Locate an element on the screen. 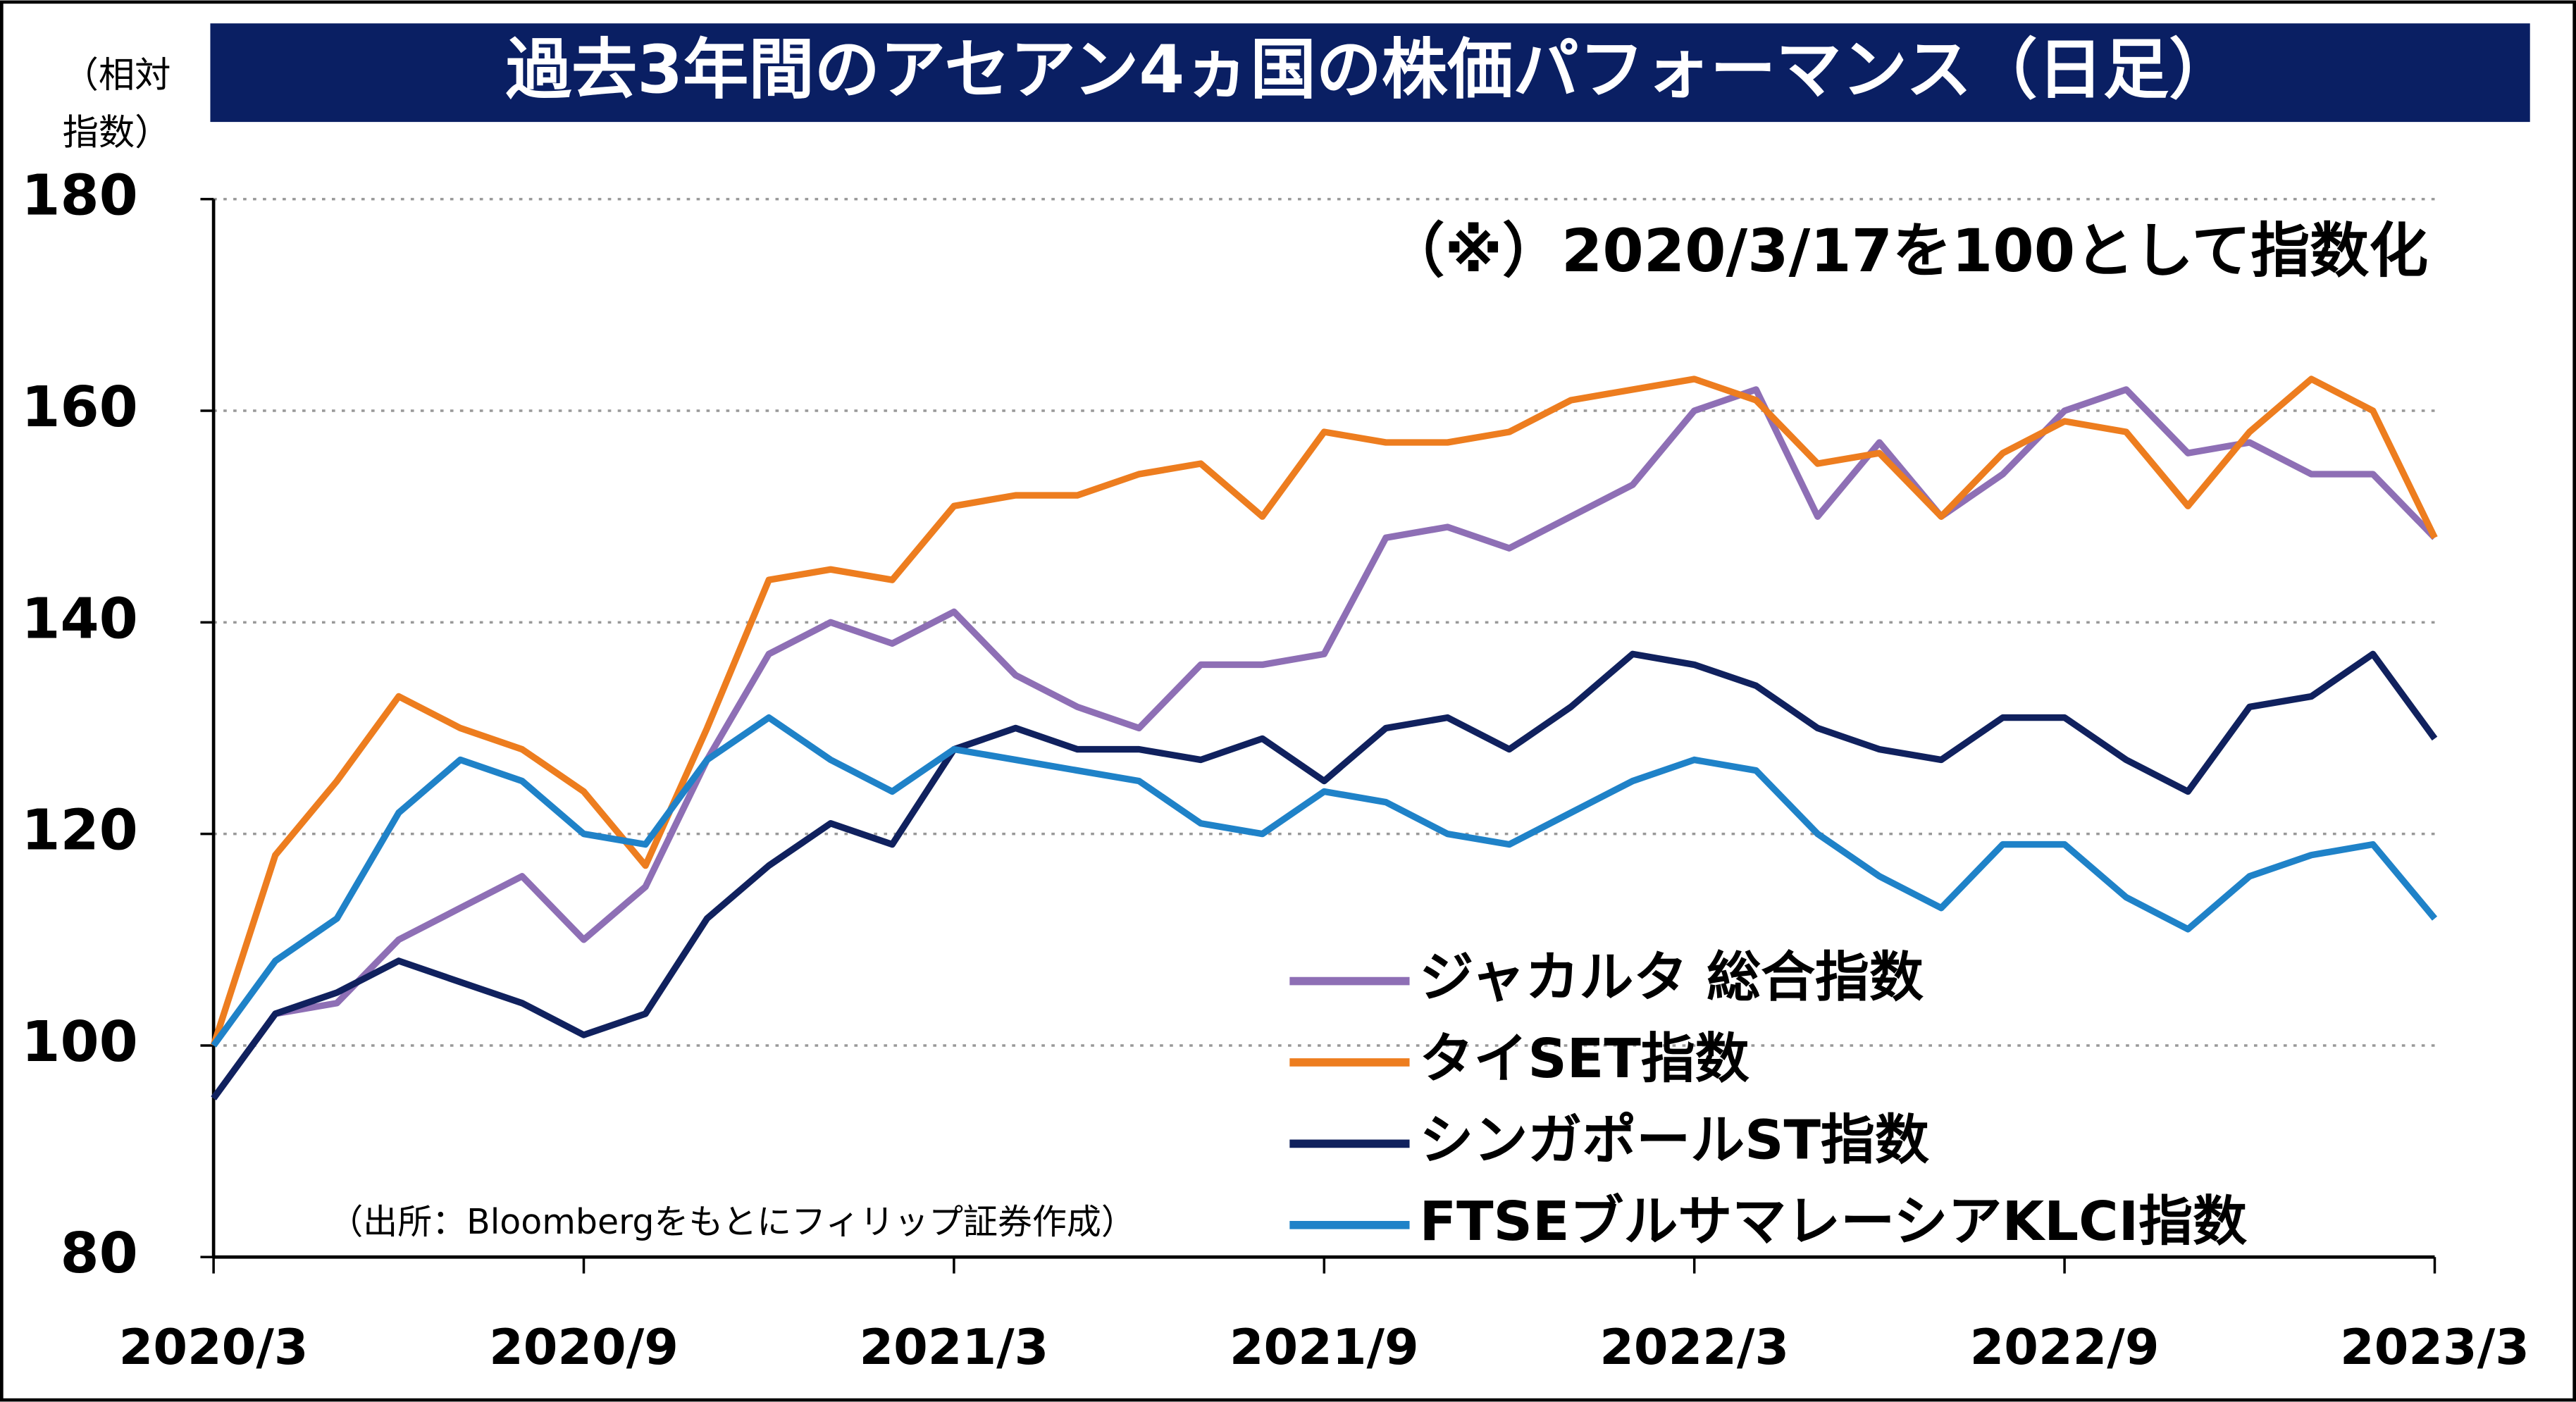  x-tick-label: 2020/9 is located at coordinates (584, 1347).